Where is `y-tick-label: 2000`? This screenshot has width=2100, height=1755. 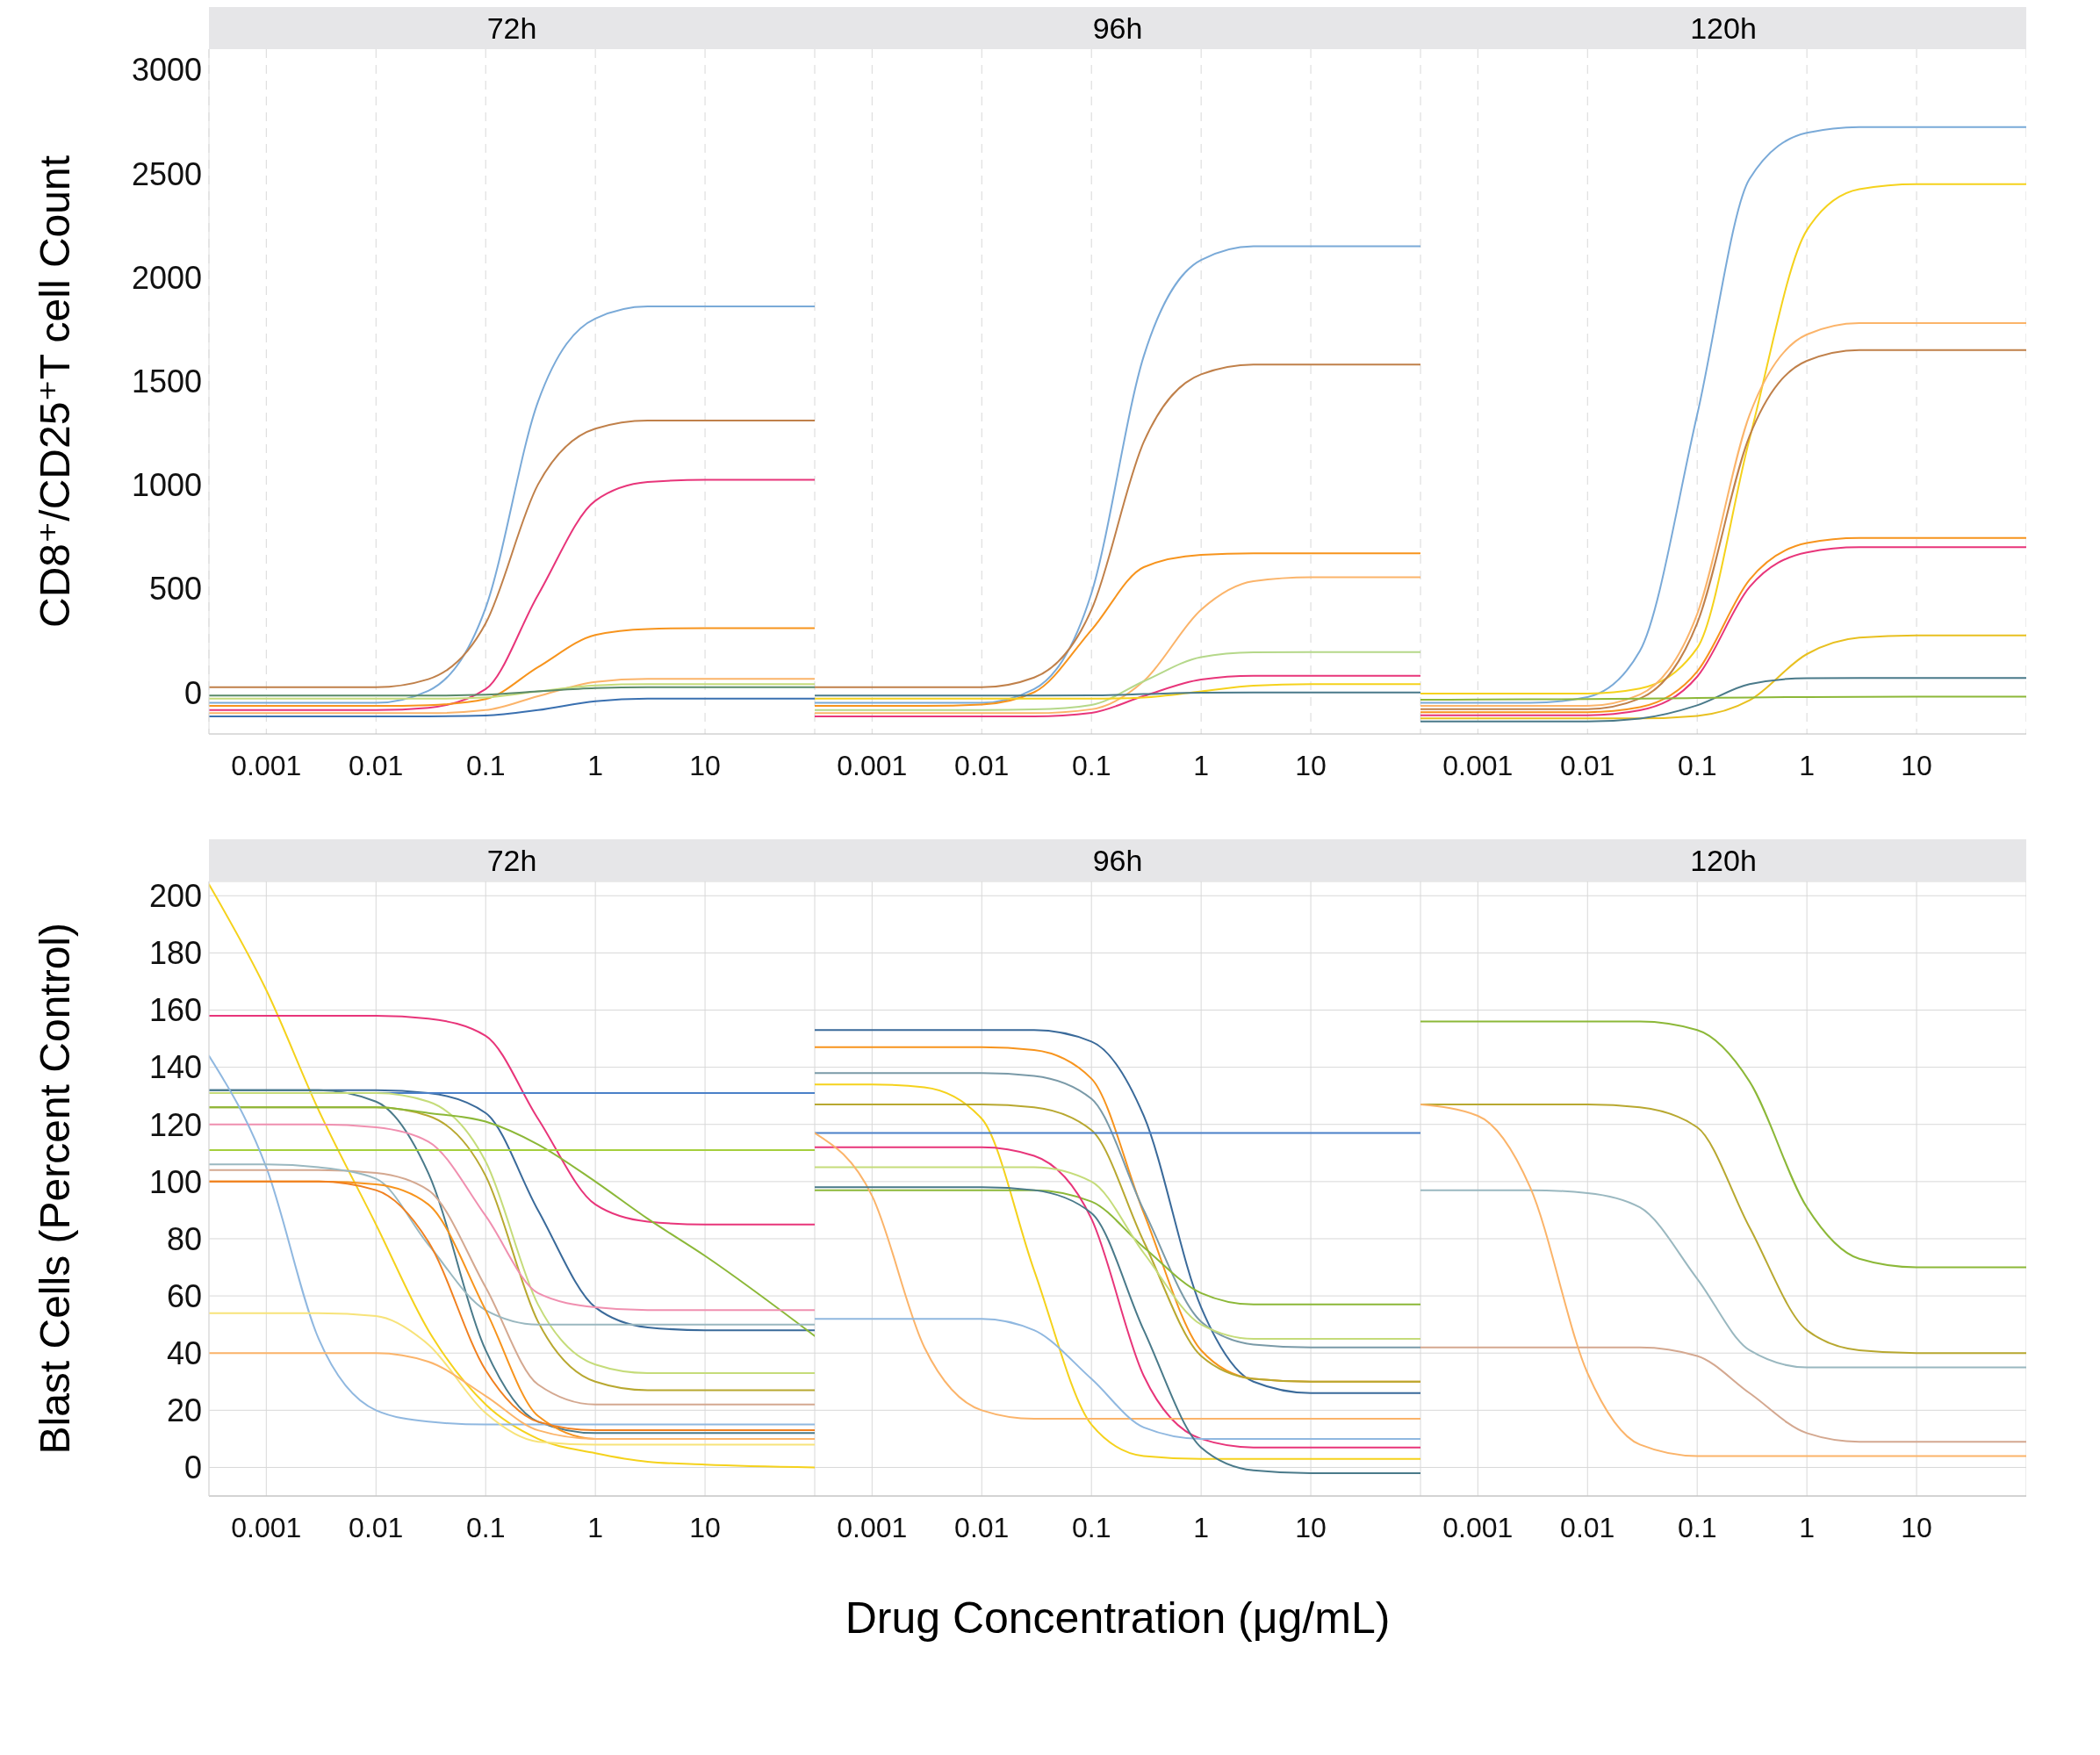
y-tick-label: 2000 is located at coordinates (166, 277).